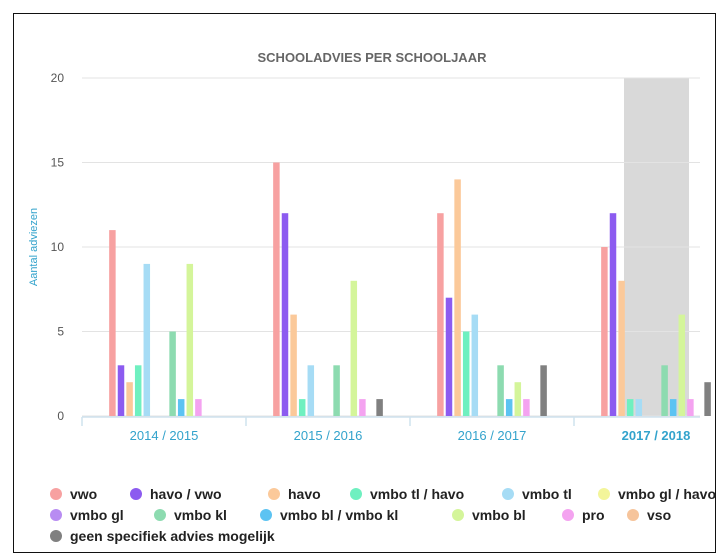 This screenshot has width=717, height=553. I want to click on legend-label: vmbo bl / vmbo kl, so click(339, 515).